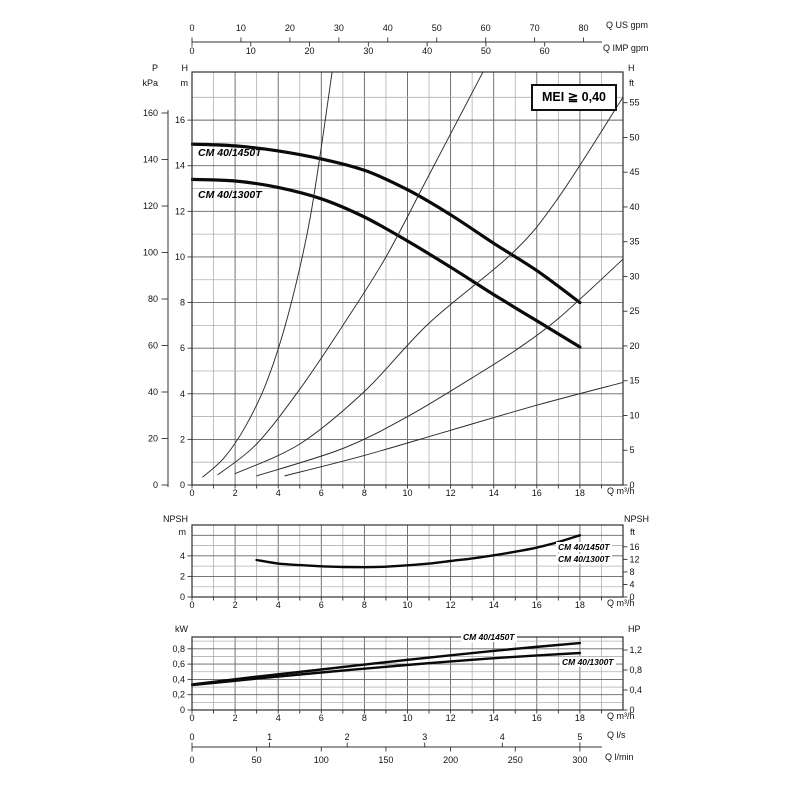  I want to click on npsh-right-axis-title: NPSH, so click(637, 519).